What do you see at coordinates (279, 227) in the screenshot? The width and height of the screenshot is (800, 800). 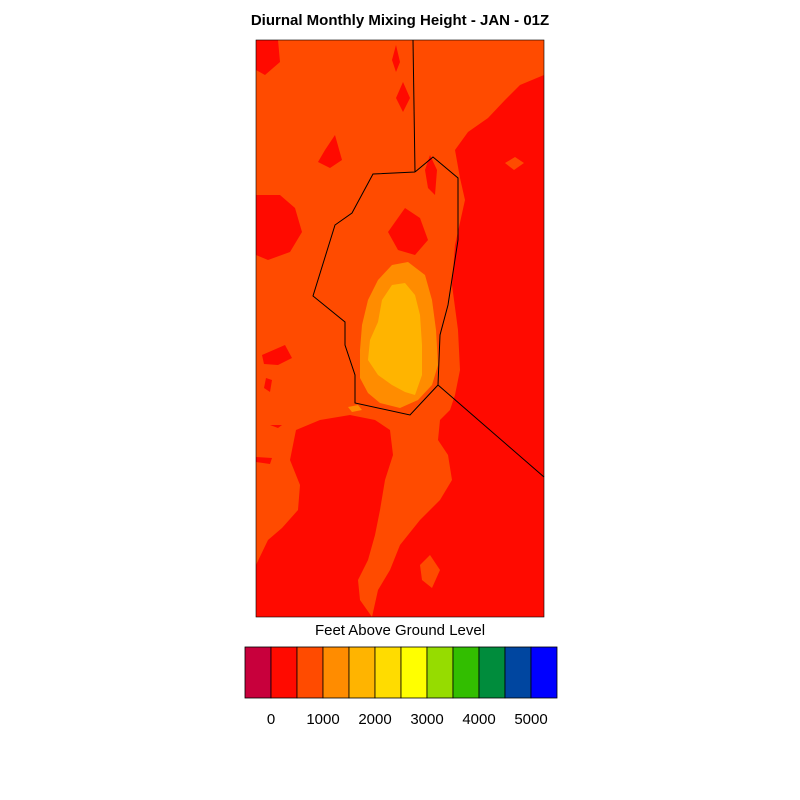 I see `contour-region-0-500-west` at bounding box center [279, 227].